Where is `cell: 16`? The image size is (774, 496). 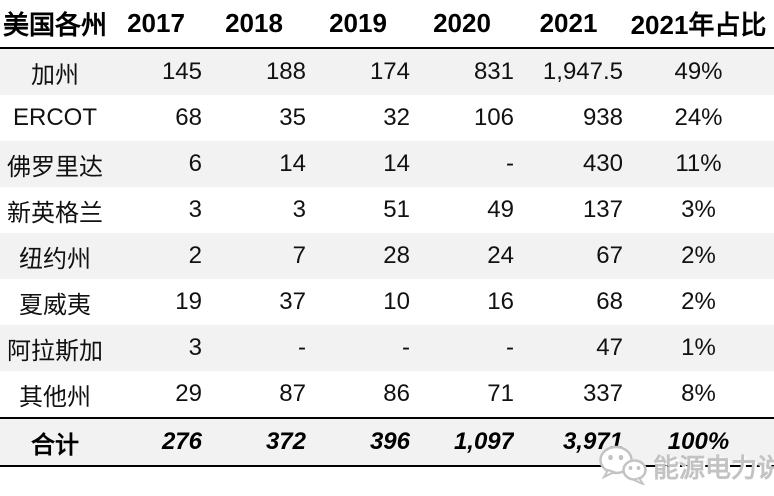 cell: 16 is located at coordinates (500, 301).